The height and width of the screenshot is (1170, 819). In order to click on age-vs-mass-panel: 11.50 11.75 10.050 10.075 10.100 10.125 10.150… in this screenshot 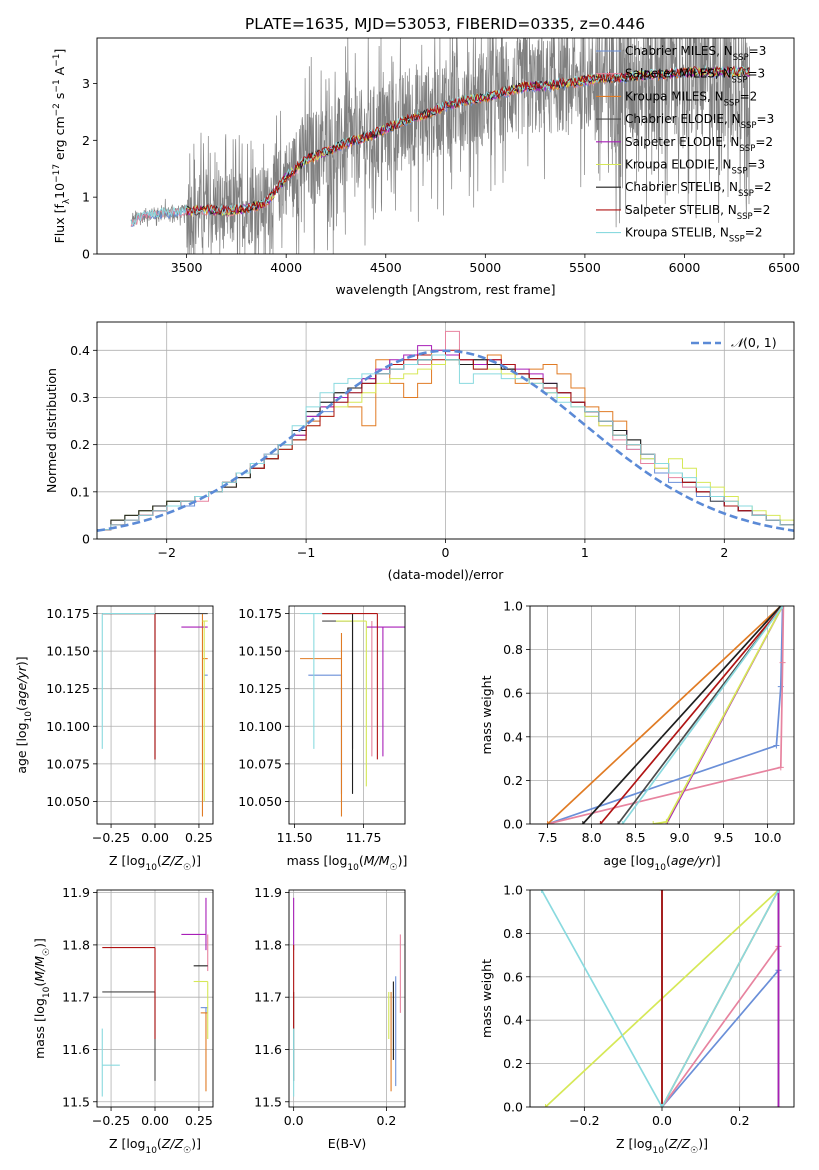, I will do `click(323, 739)`.